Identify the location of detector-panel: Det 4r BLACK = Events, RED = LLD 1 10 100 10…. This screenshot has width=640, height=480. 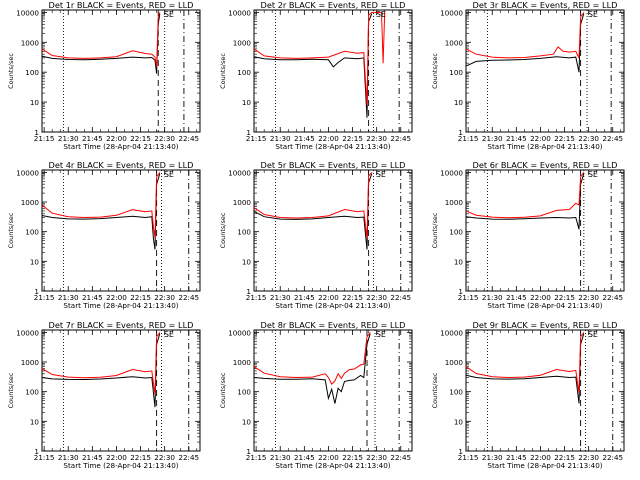
(104, 235).